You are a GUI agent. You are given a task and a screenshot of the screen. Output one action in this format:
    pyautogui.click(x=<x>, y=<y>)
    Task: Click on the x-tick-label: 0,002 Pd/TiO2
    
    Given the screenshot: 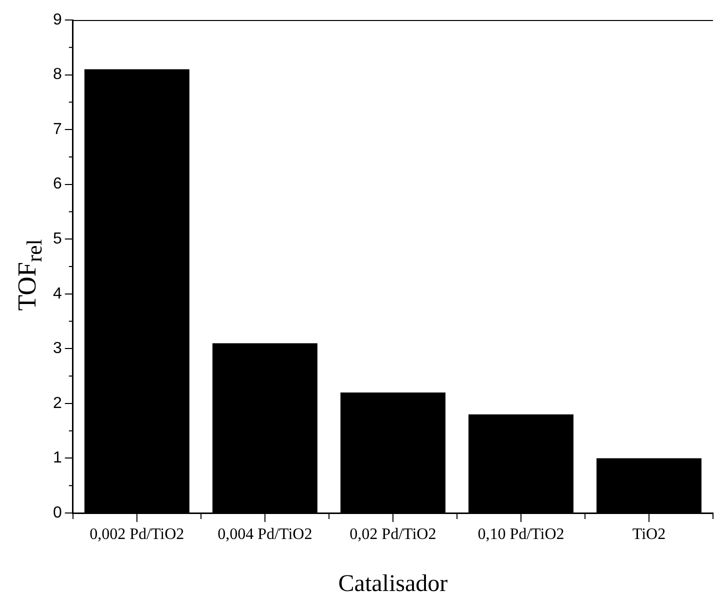 What is the action you would take?
    pyautogui.click(x=137, y=534)
    